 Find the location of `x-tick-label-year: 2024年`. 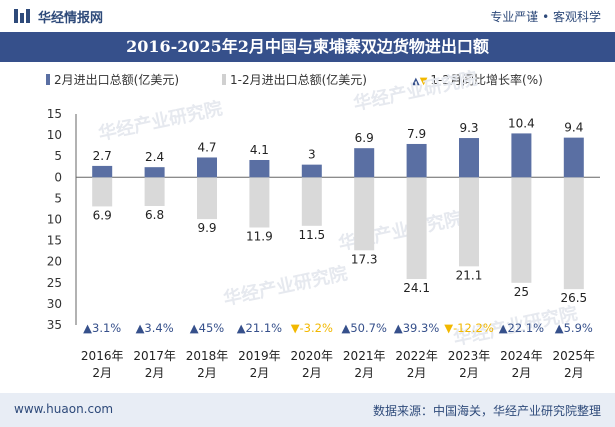

x-tick-label-year: 2024年 is located at coordinates (521, 356).